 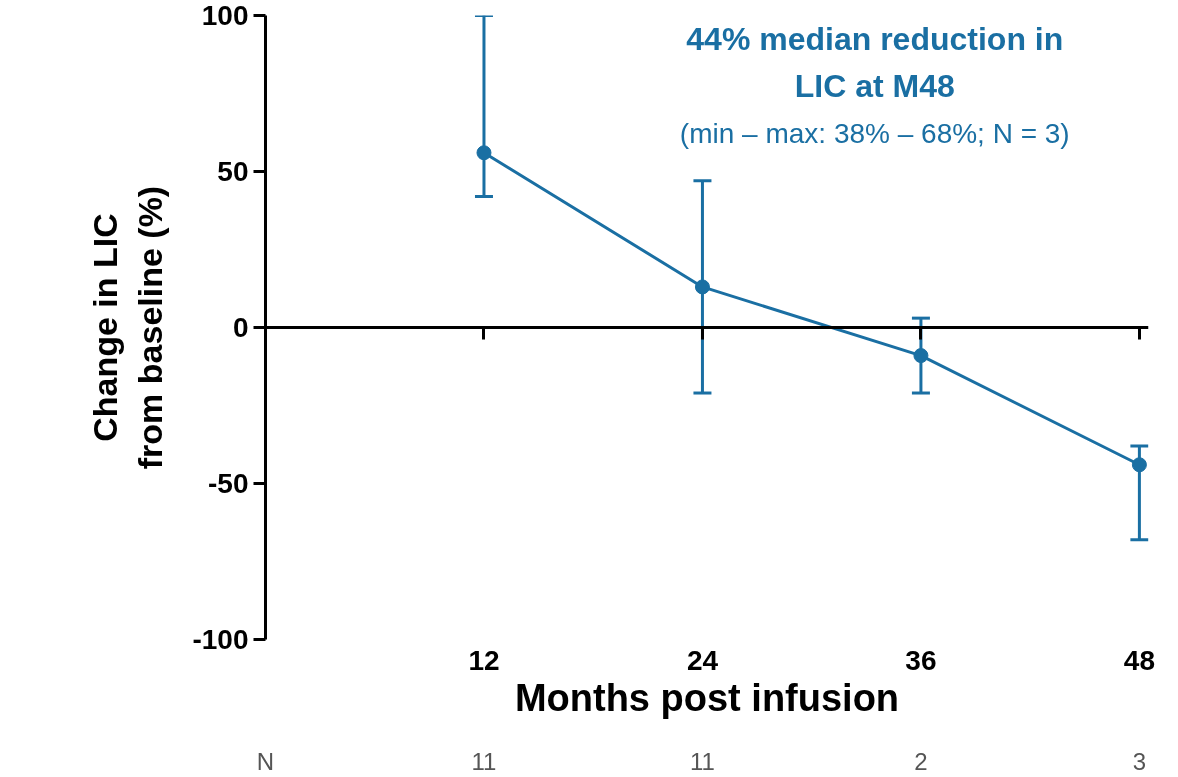 What do you see at coordinates (874, 133) in the screenshot?
I see `text: (min – max: 38% – 68%; N = 3)` at bounding box center [874, 133].